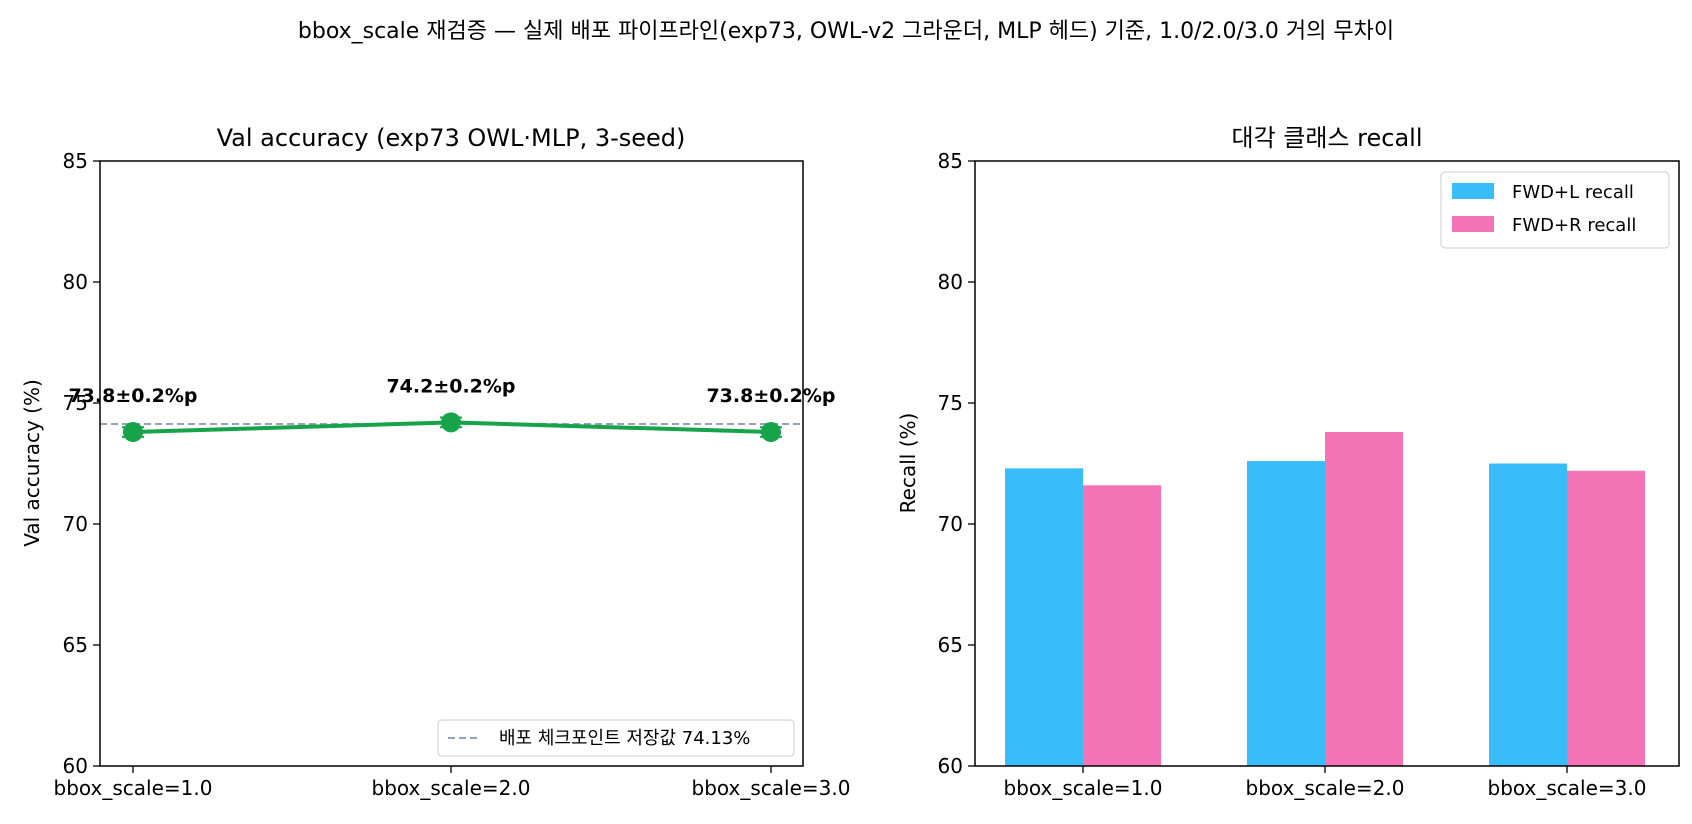 Image resolution: width=1692 pixels, height=824 pixels. Describe the element at coordinates (624, 738) in the screenshot. I see `legend-label-reference: 배포 체크포인트 저장값 74.13%` at that location.